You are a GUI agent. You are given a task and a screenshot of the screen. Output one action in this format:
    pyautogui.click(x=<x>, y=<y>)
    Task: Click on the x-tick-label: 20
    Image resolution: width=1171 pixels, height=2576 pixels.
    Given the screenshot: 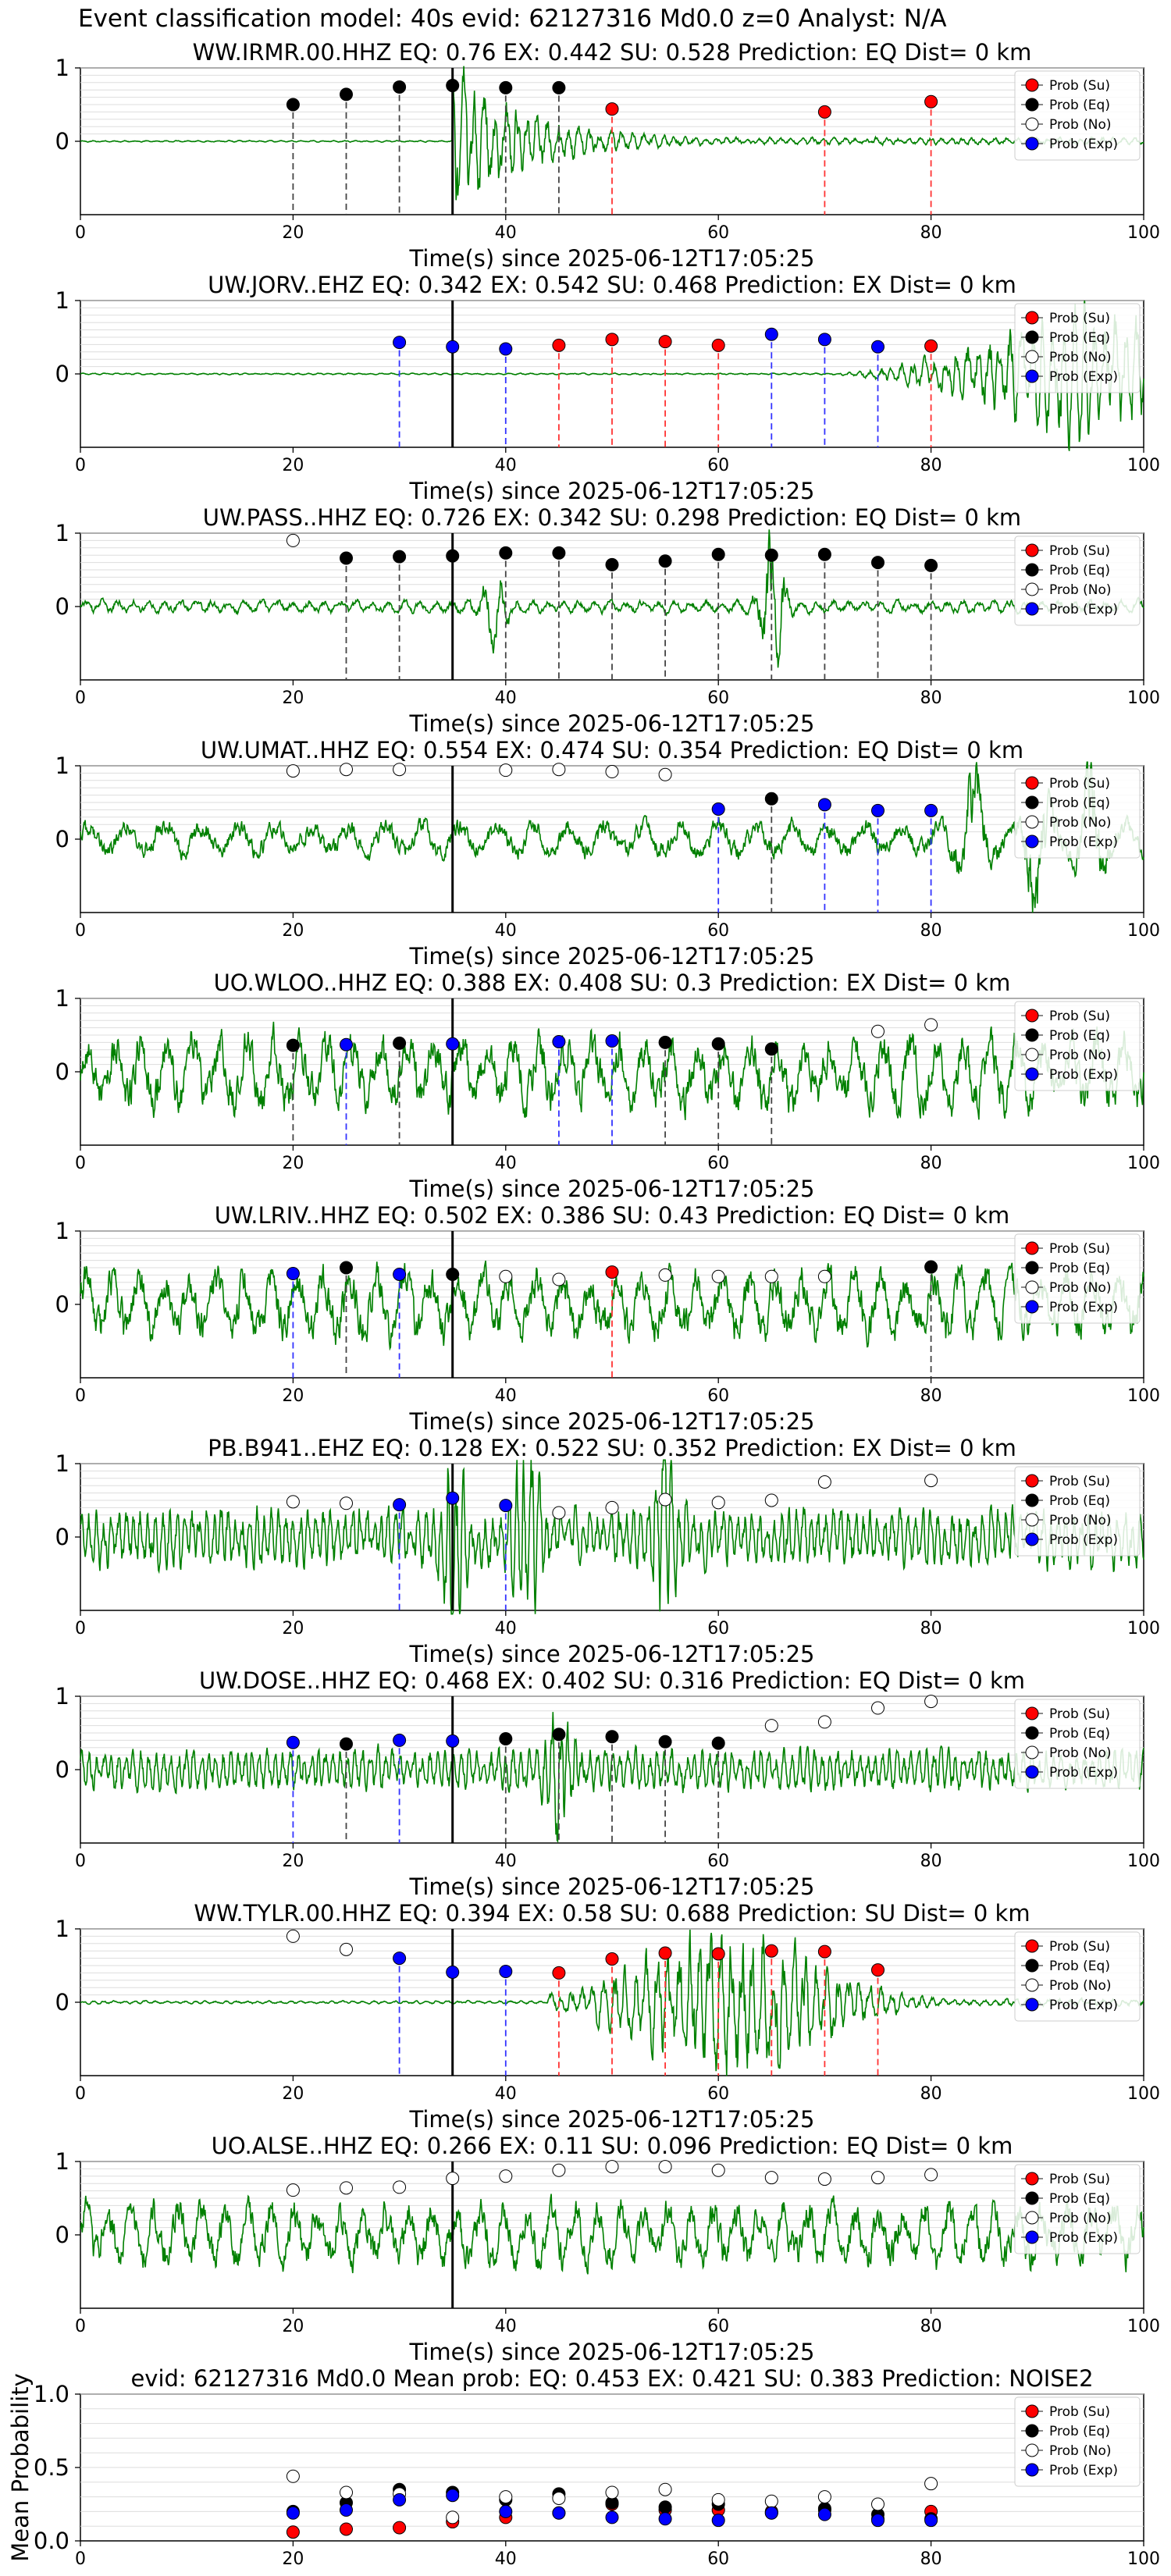 What is the action you would take?
    pyautogui.click(x=293, y=1861)
    